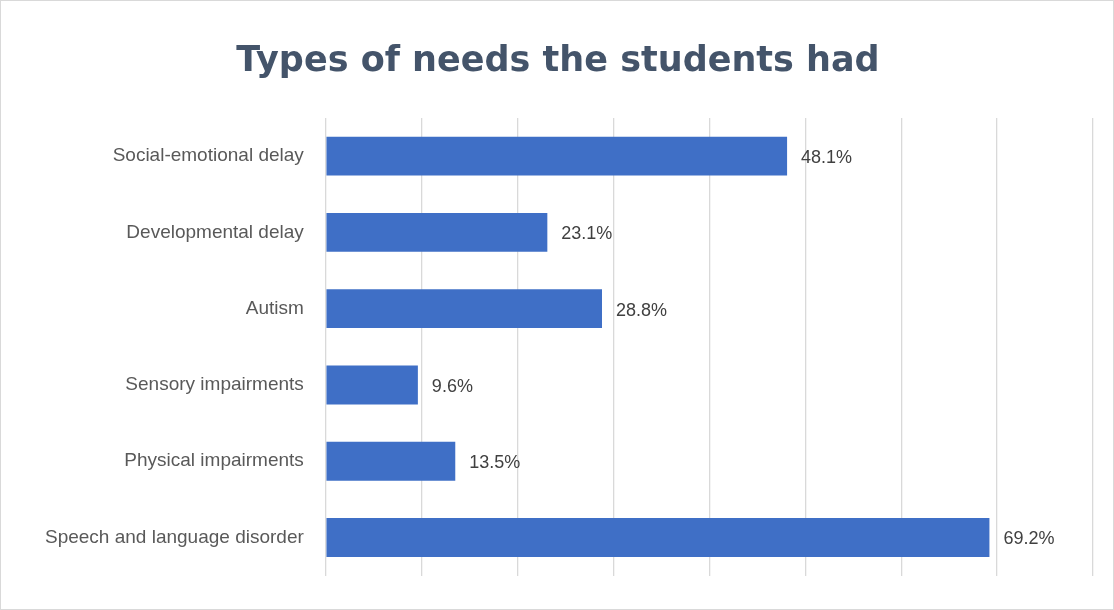 The height and width of the screenshot is (610, 1114). I want to click on data-label: 48.1%, so click(827, 157).